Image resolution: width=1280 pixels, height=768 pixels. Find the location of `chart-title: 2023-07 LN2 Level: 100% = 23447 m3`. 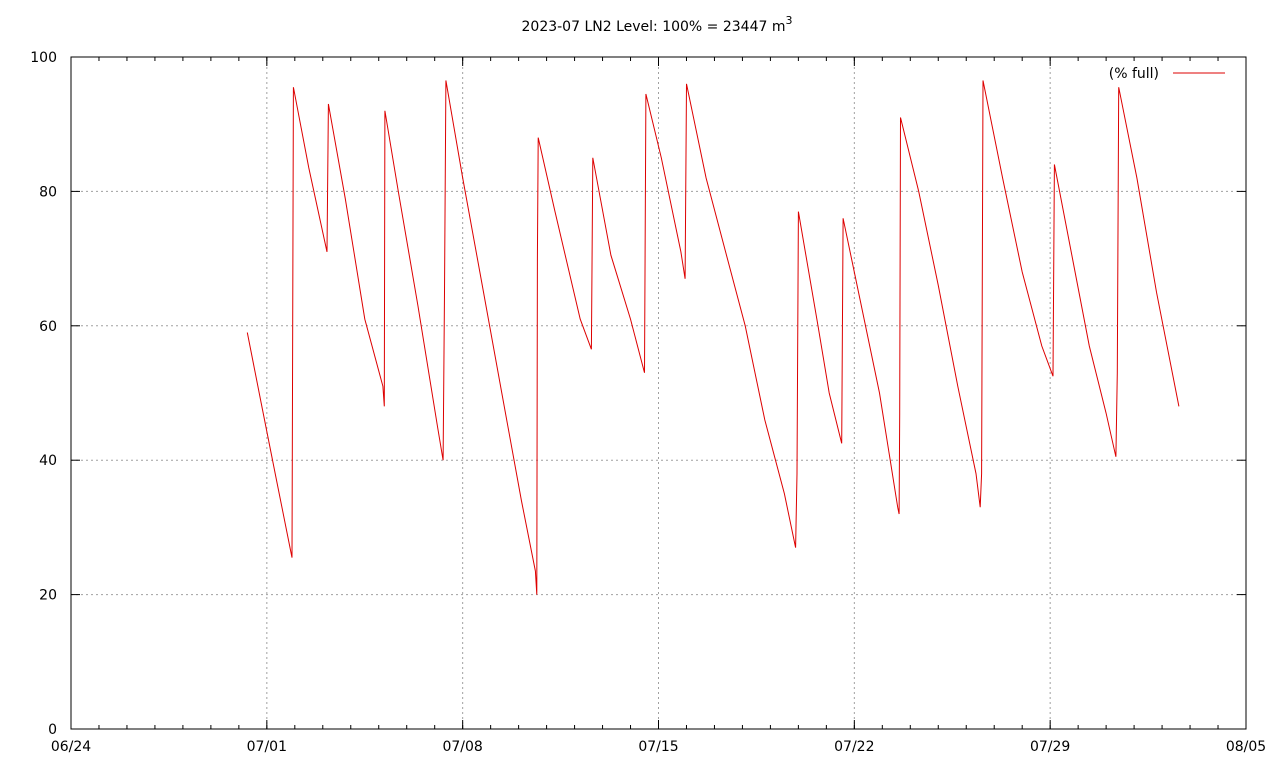

chart-title: 2023-07 LN2 Level: 100% = 23447 m3 is located at coordinates (657, 24).